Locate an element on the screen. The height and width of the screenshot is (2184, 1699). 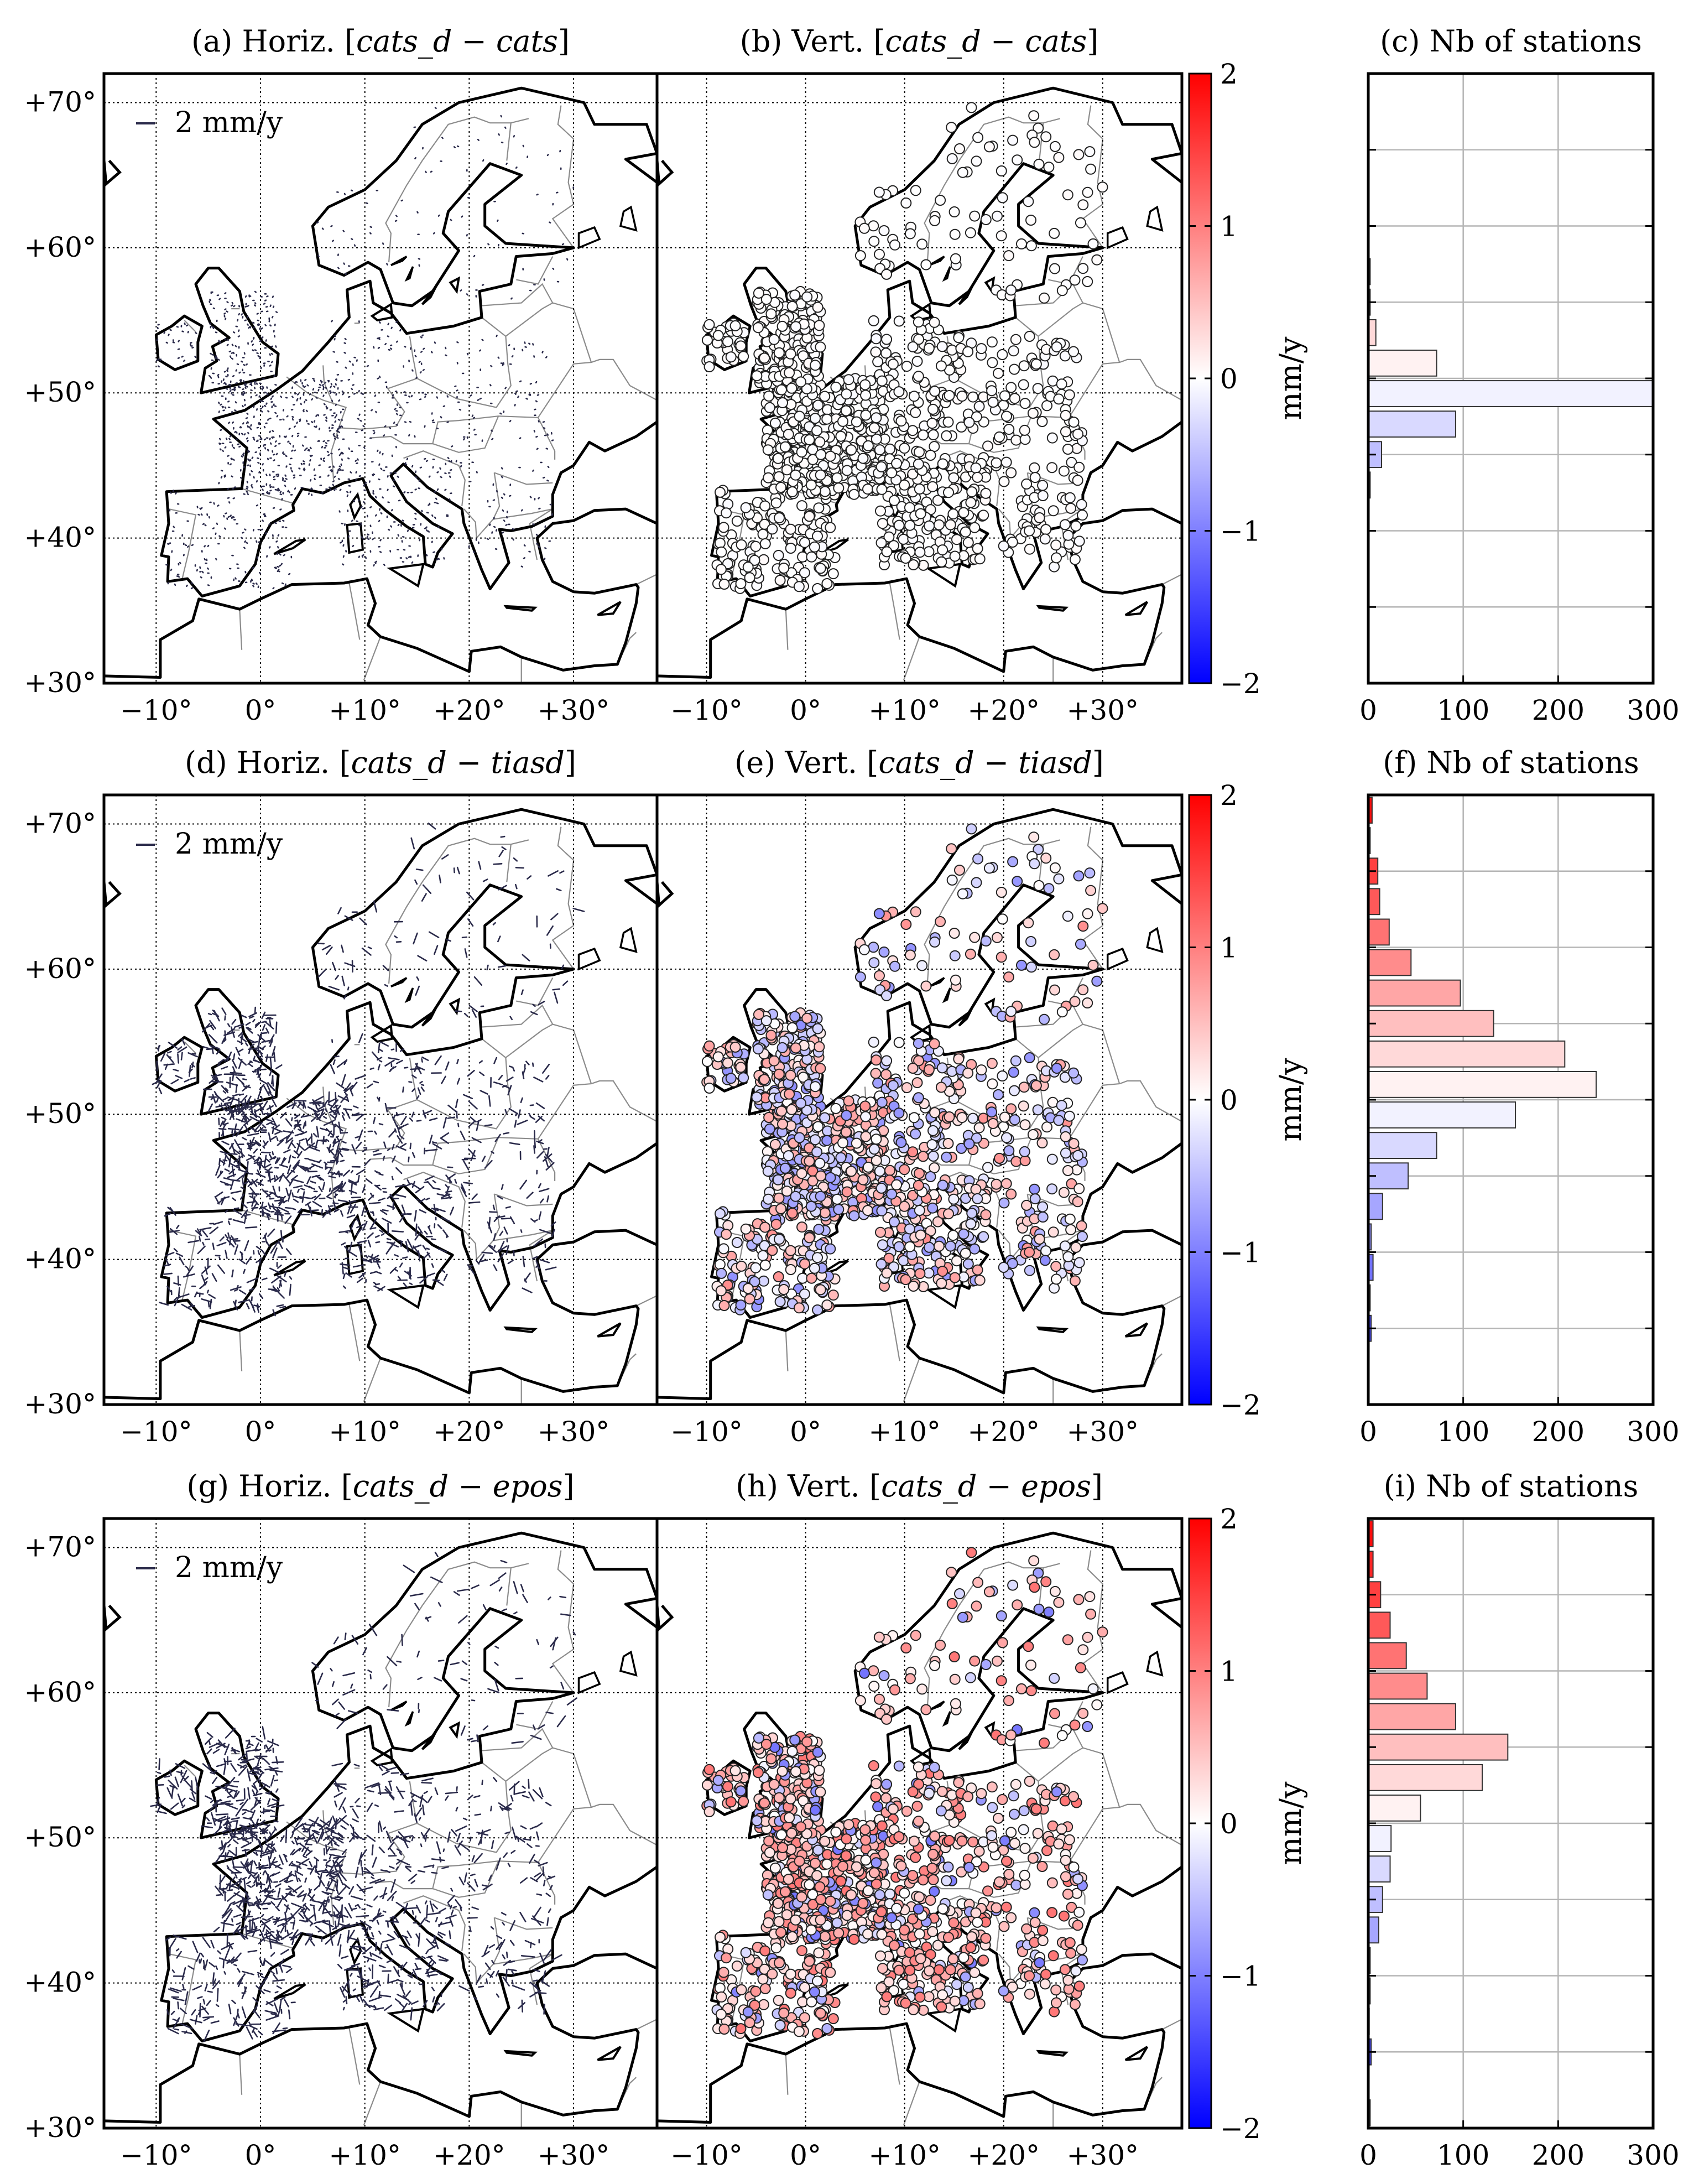
vertical-panel-title: (b) Vert. [cats_d − cats] is located at coordinates (919, 42).